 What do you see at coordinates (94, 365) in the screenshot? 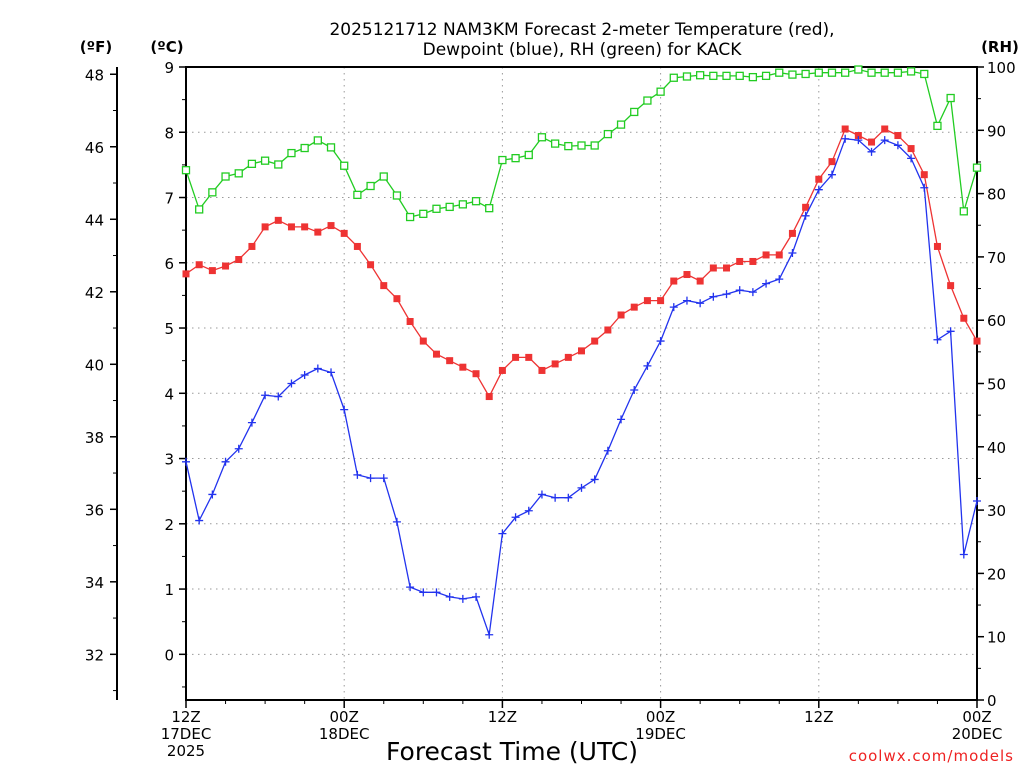
I see `fahrenheit-tick-label: 40` at bounding box center [94, 365].